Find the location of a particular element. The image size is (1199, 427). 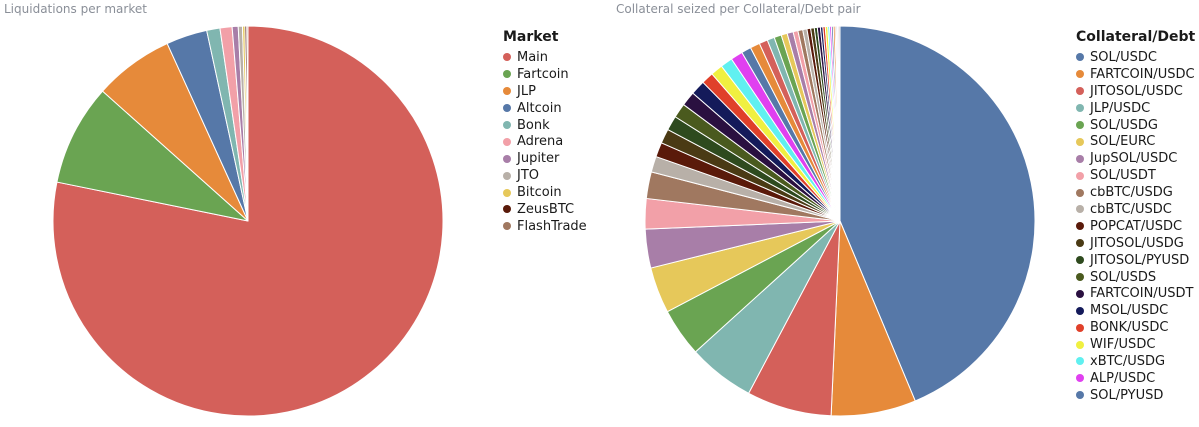

legend-label: SOL/USDC is located at coordinates (1123, 57).